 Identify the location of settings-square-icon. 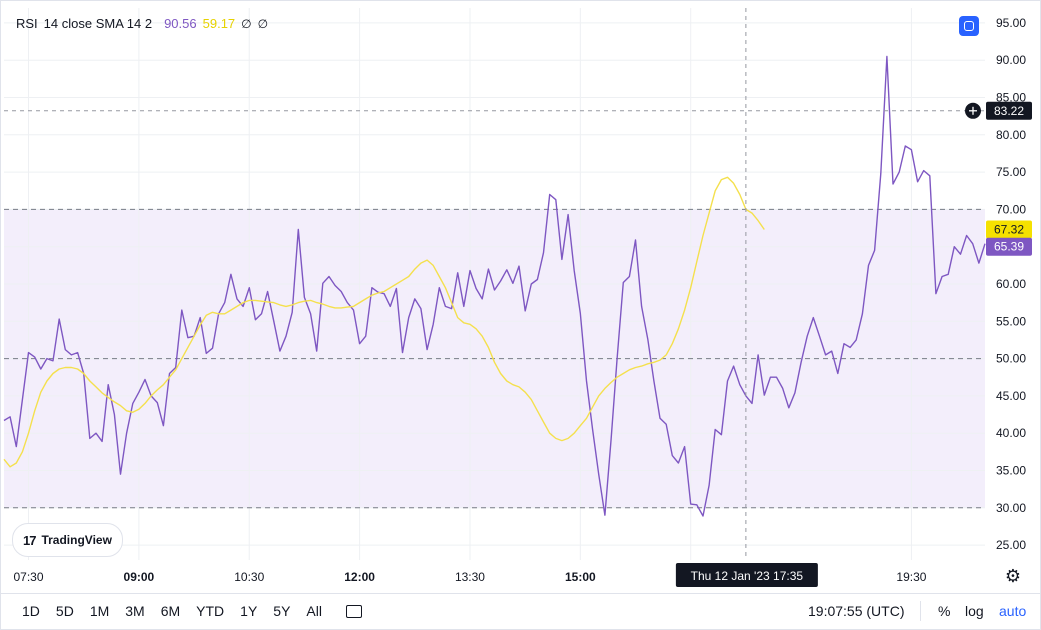
(969, 26).